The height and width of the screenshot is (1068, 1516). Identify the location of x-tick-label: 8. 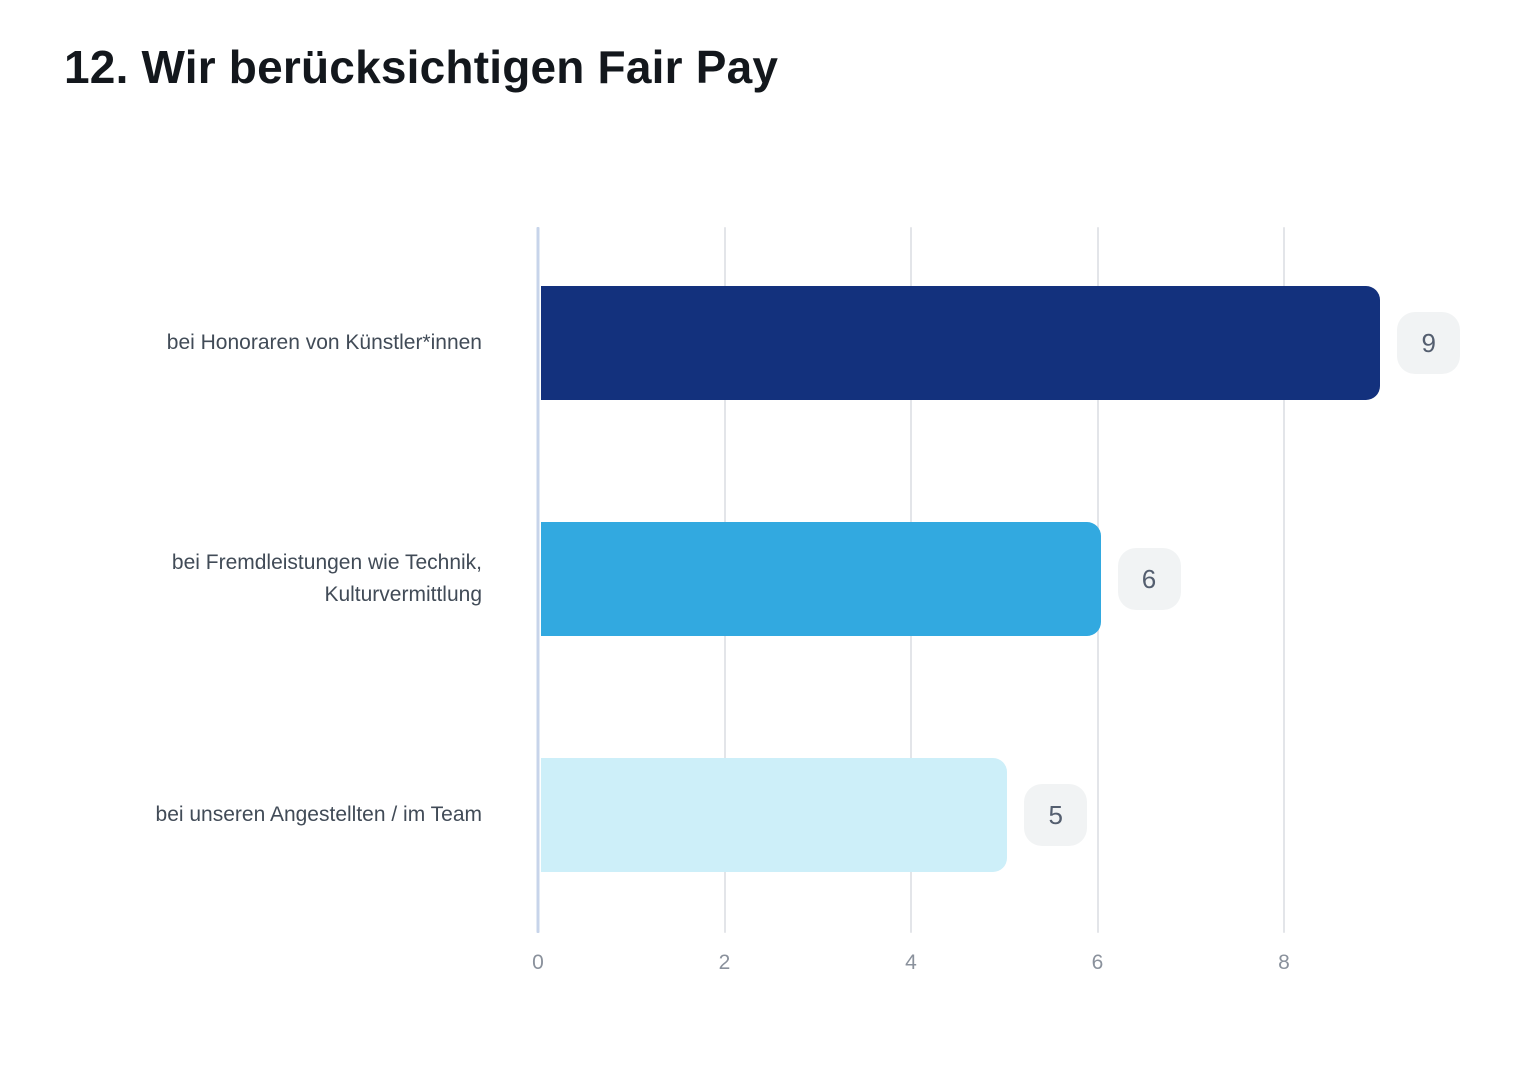
(1284, 962).